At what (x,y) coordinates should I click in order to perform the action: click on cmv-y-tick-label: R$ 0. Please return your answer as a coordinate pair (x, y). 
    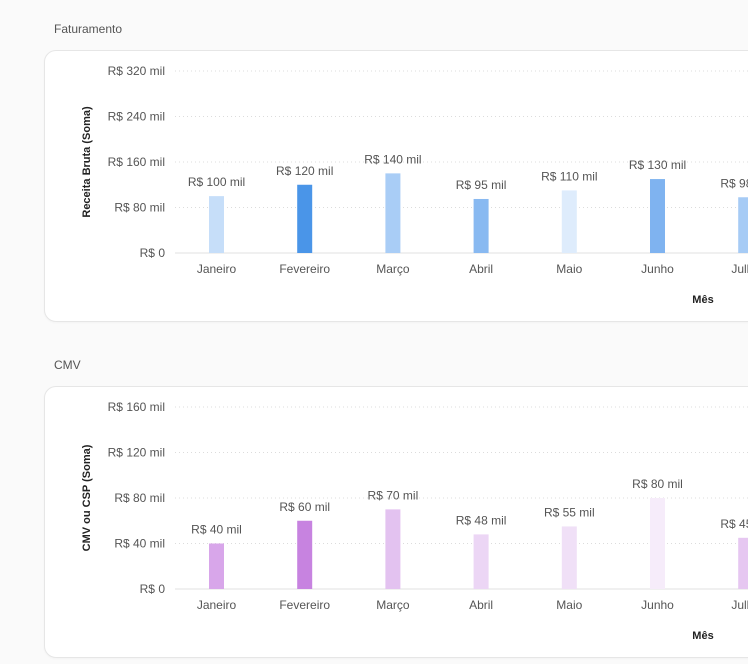
    Looking at the image, I should click on (153, 589).